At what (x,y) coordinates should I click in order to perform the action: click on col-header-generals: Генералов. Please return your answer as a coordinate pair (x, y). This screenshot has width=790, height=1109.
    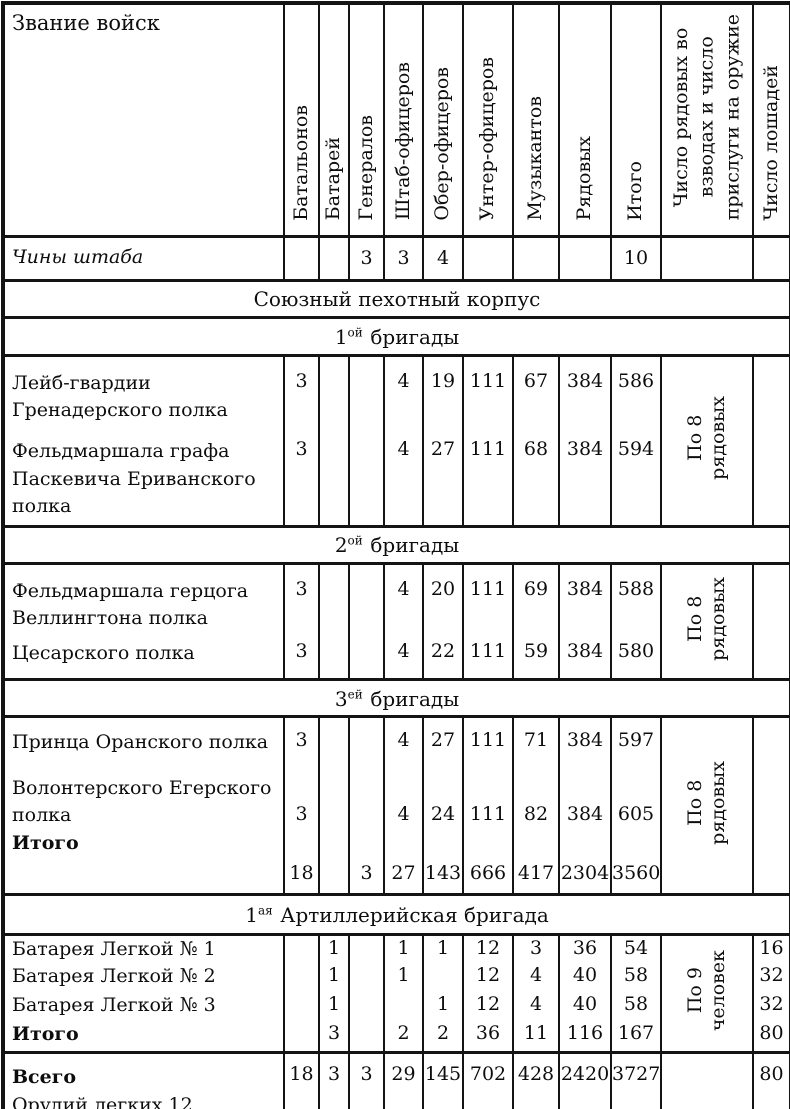
    Looking at the image, I should click on (366, 119).